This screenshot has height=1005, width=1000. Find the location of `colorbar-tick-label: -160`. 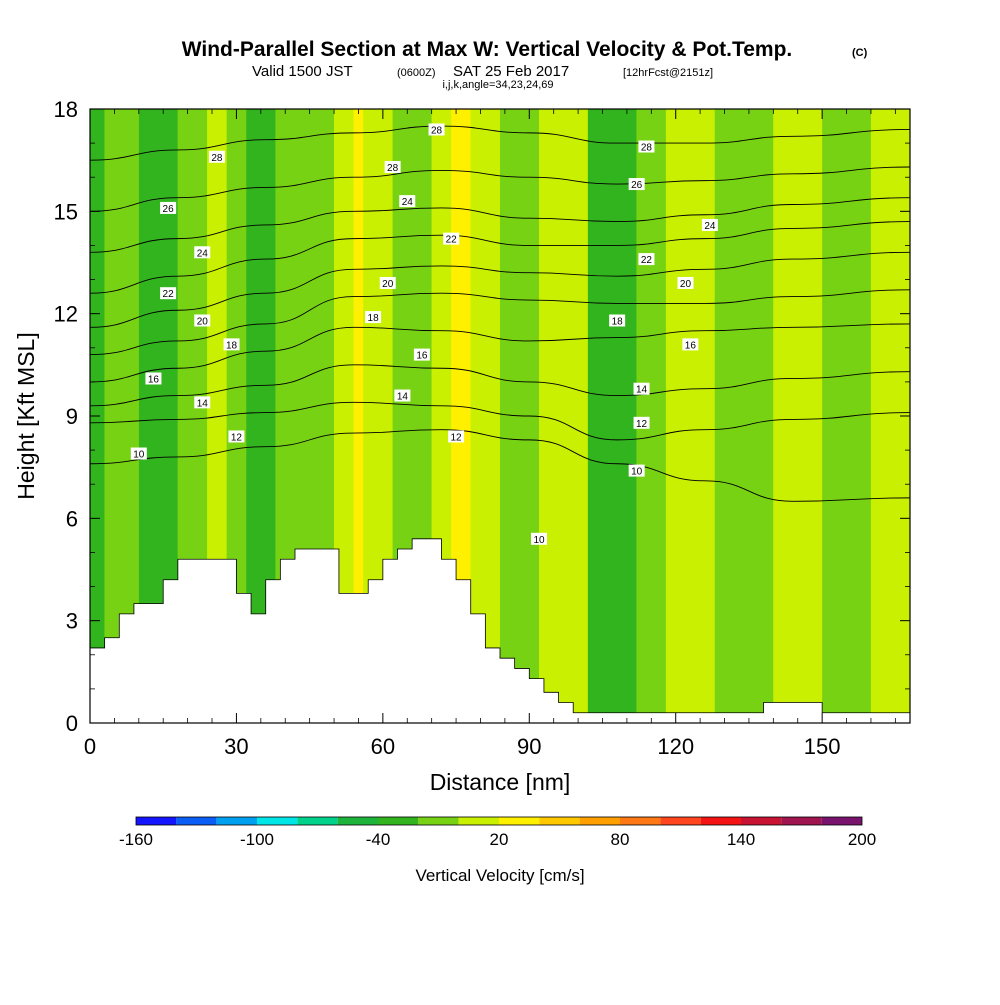

colorbar-tick-label: -160 is located at coordinates (136, 839).